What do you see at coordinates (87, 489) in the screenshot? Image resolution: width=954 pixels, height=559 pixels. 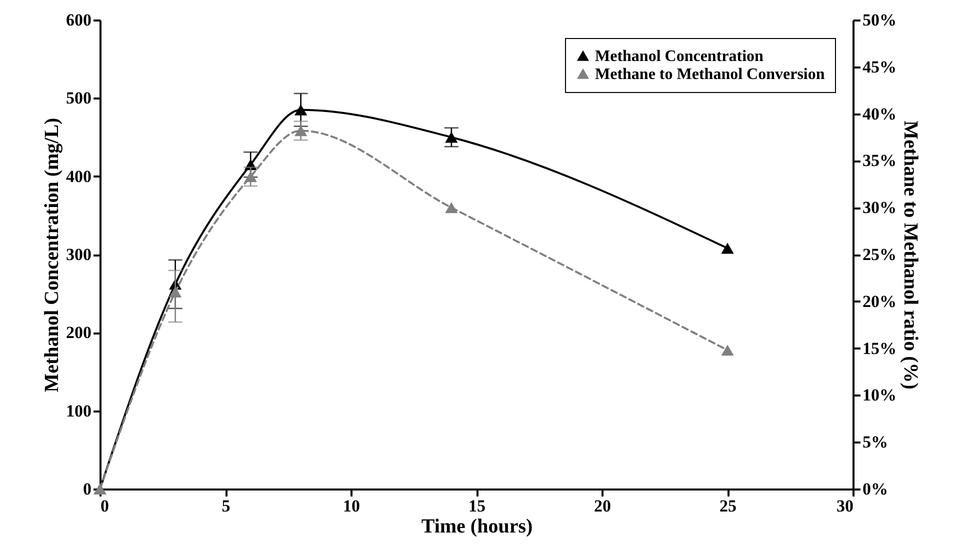 I see `y-tick-label: 0` at bounding box center [87, 489].